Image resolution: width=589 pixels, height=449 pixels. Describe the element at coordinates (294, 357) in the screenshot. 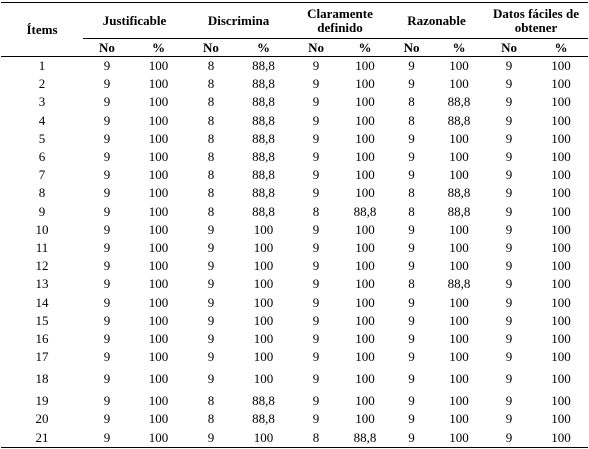

I see `row: 17 9 100 9 100 9 100 9 100 9 100` at that location.